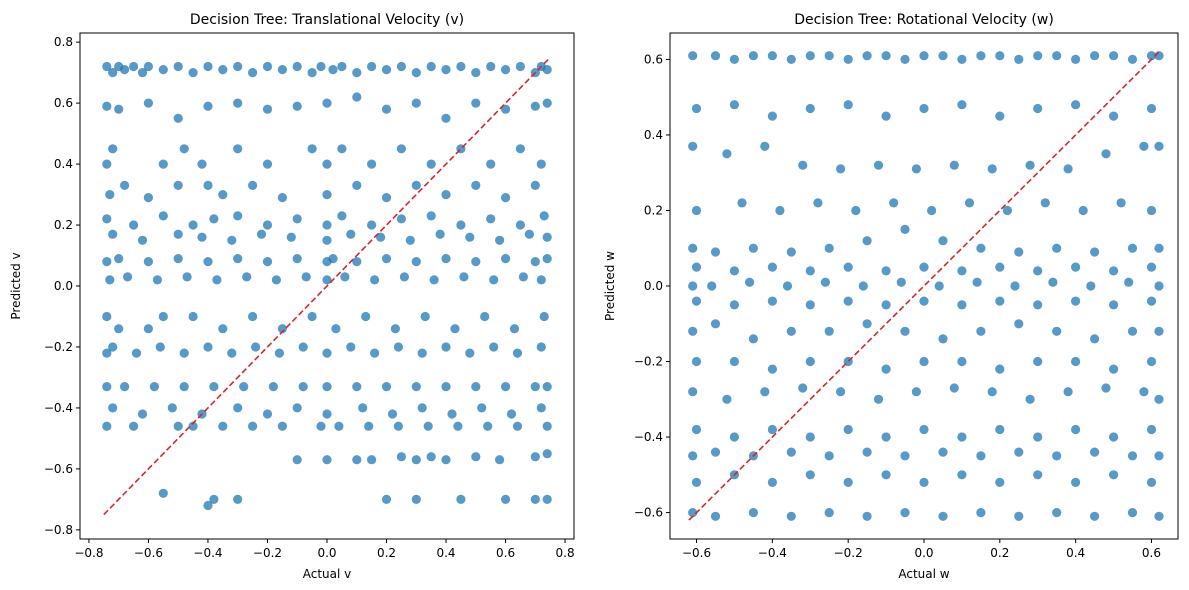 Image resolution: width=1189 pixels, height=590 pixels. Describe the element at coordinates (63, 42) in the screenshot. I see `y-tick-label: 0.8` at that location.